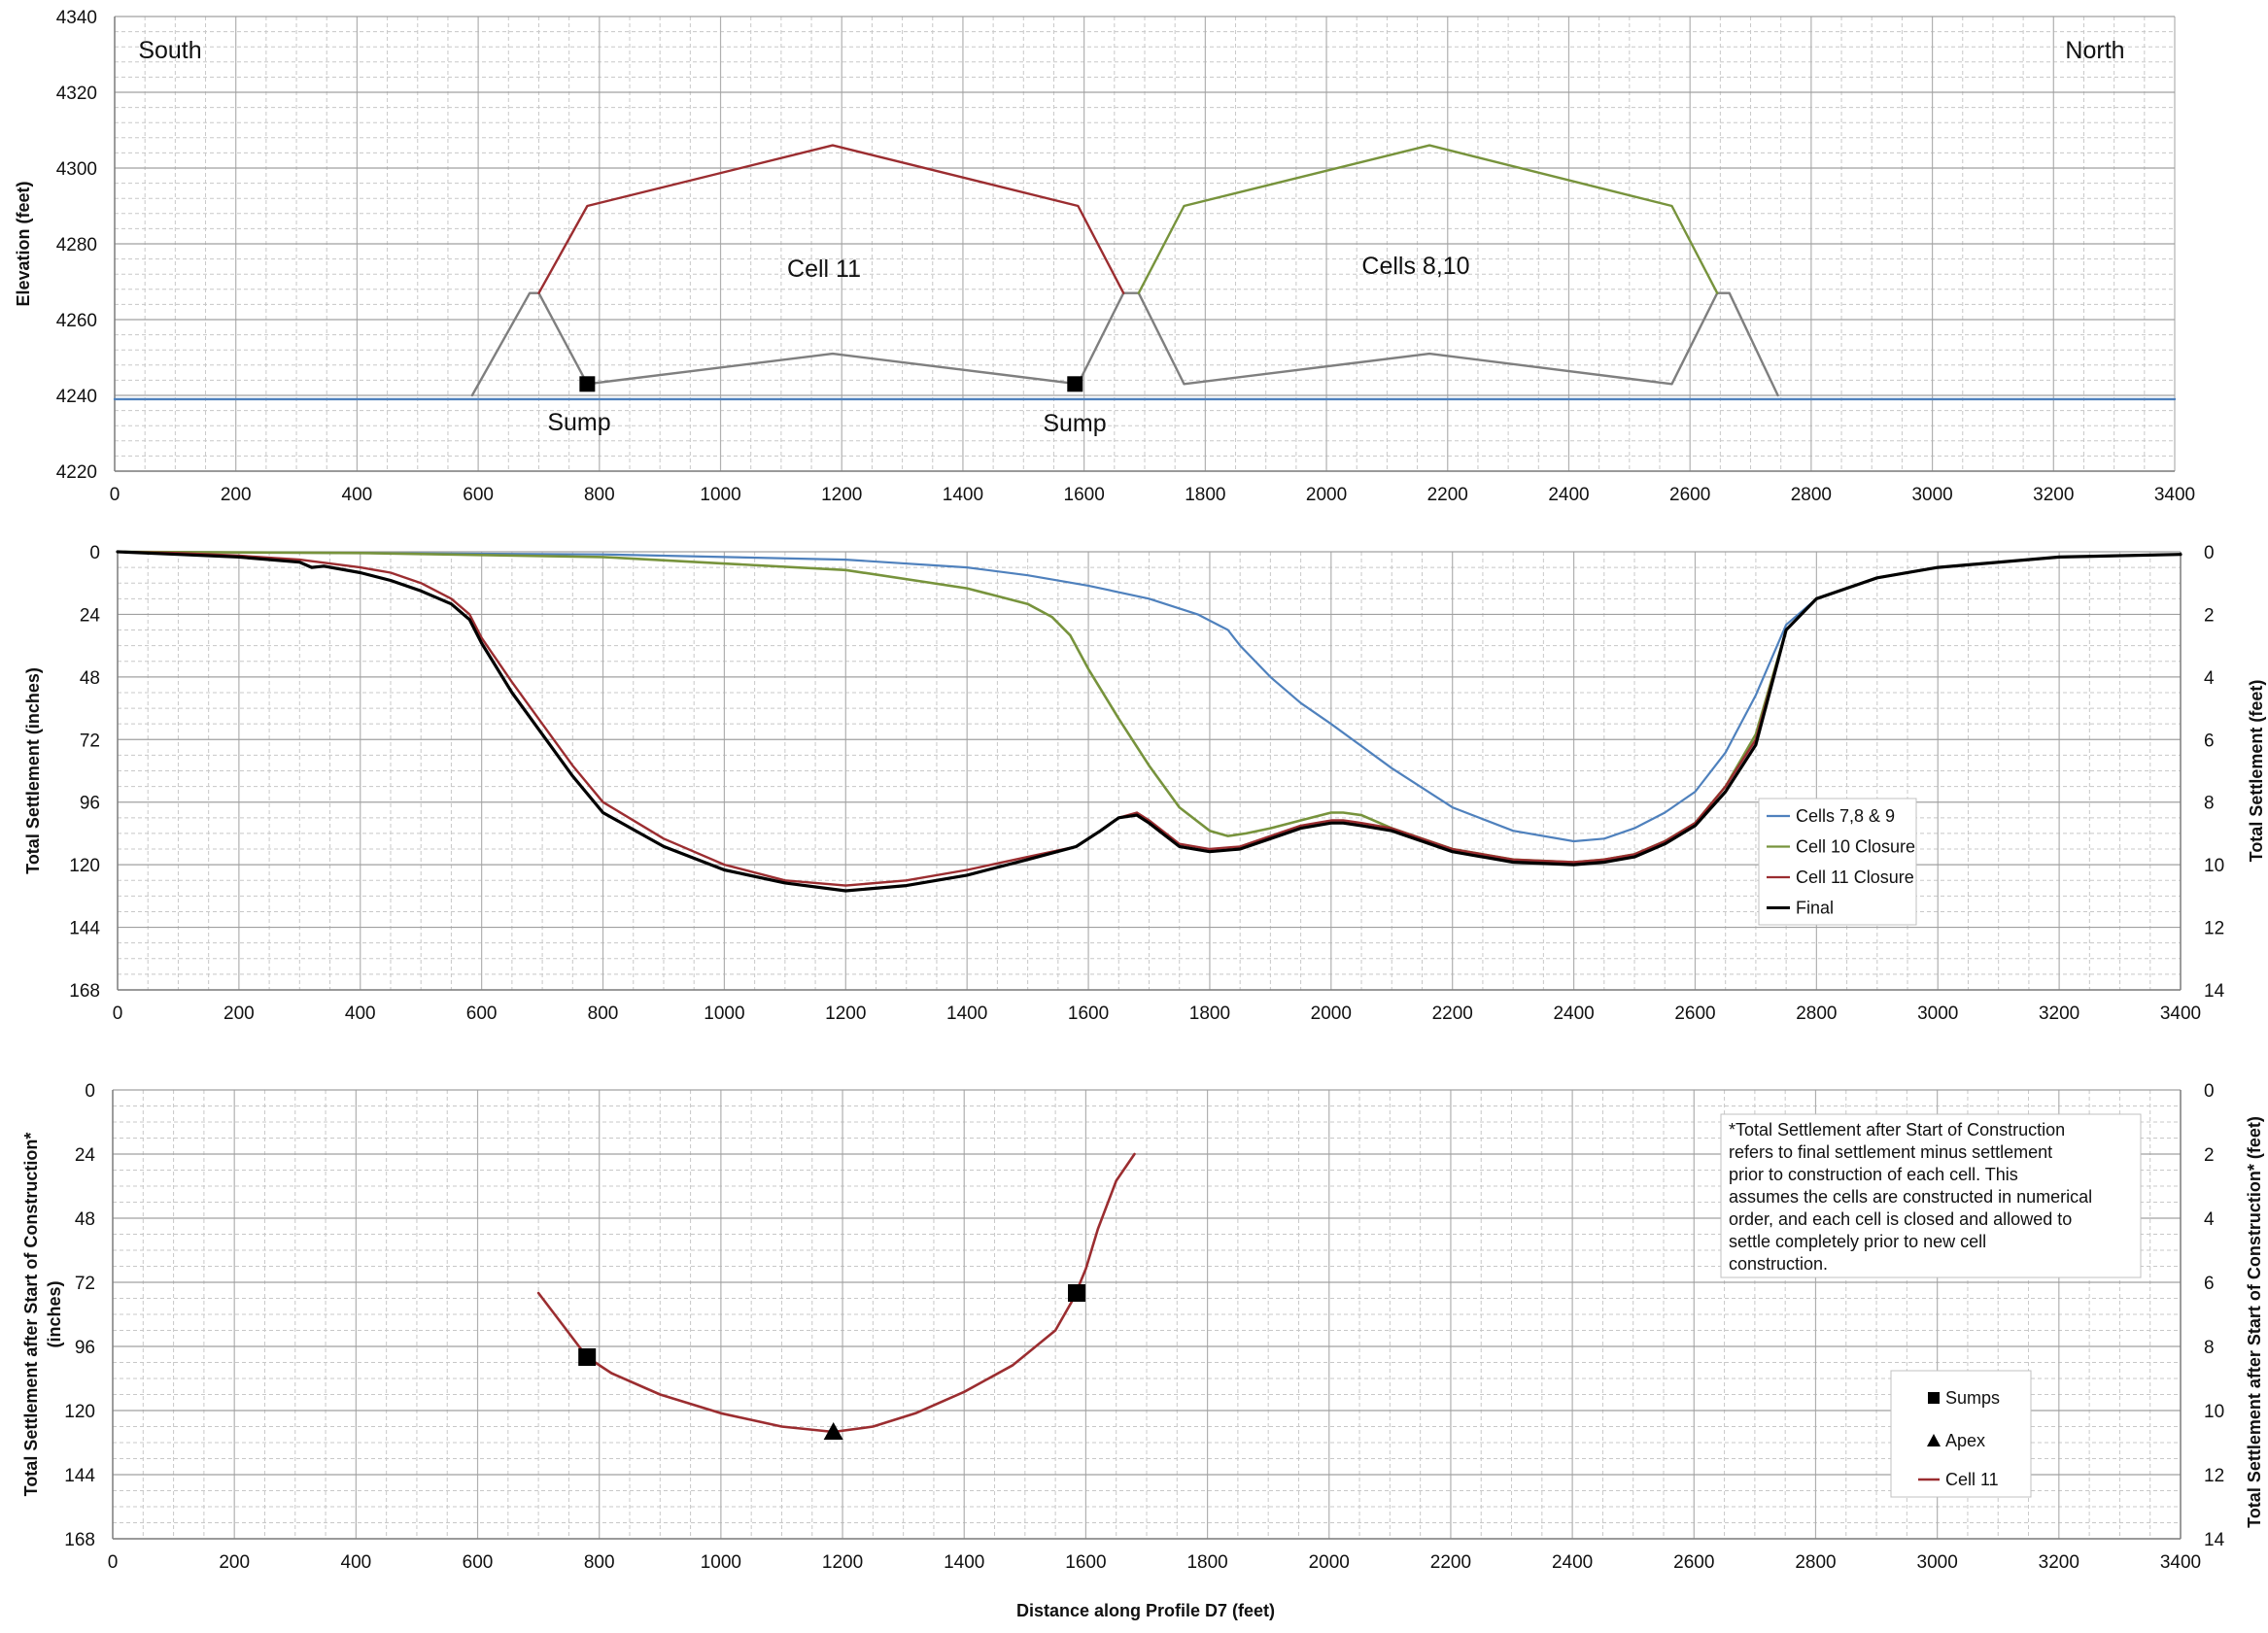 This screenshot has width=2268, height=1633. I want to click on annotation-cells-8-10: Cells 8,10, so click(1415, 266).